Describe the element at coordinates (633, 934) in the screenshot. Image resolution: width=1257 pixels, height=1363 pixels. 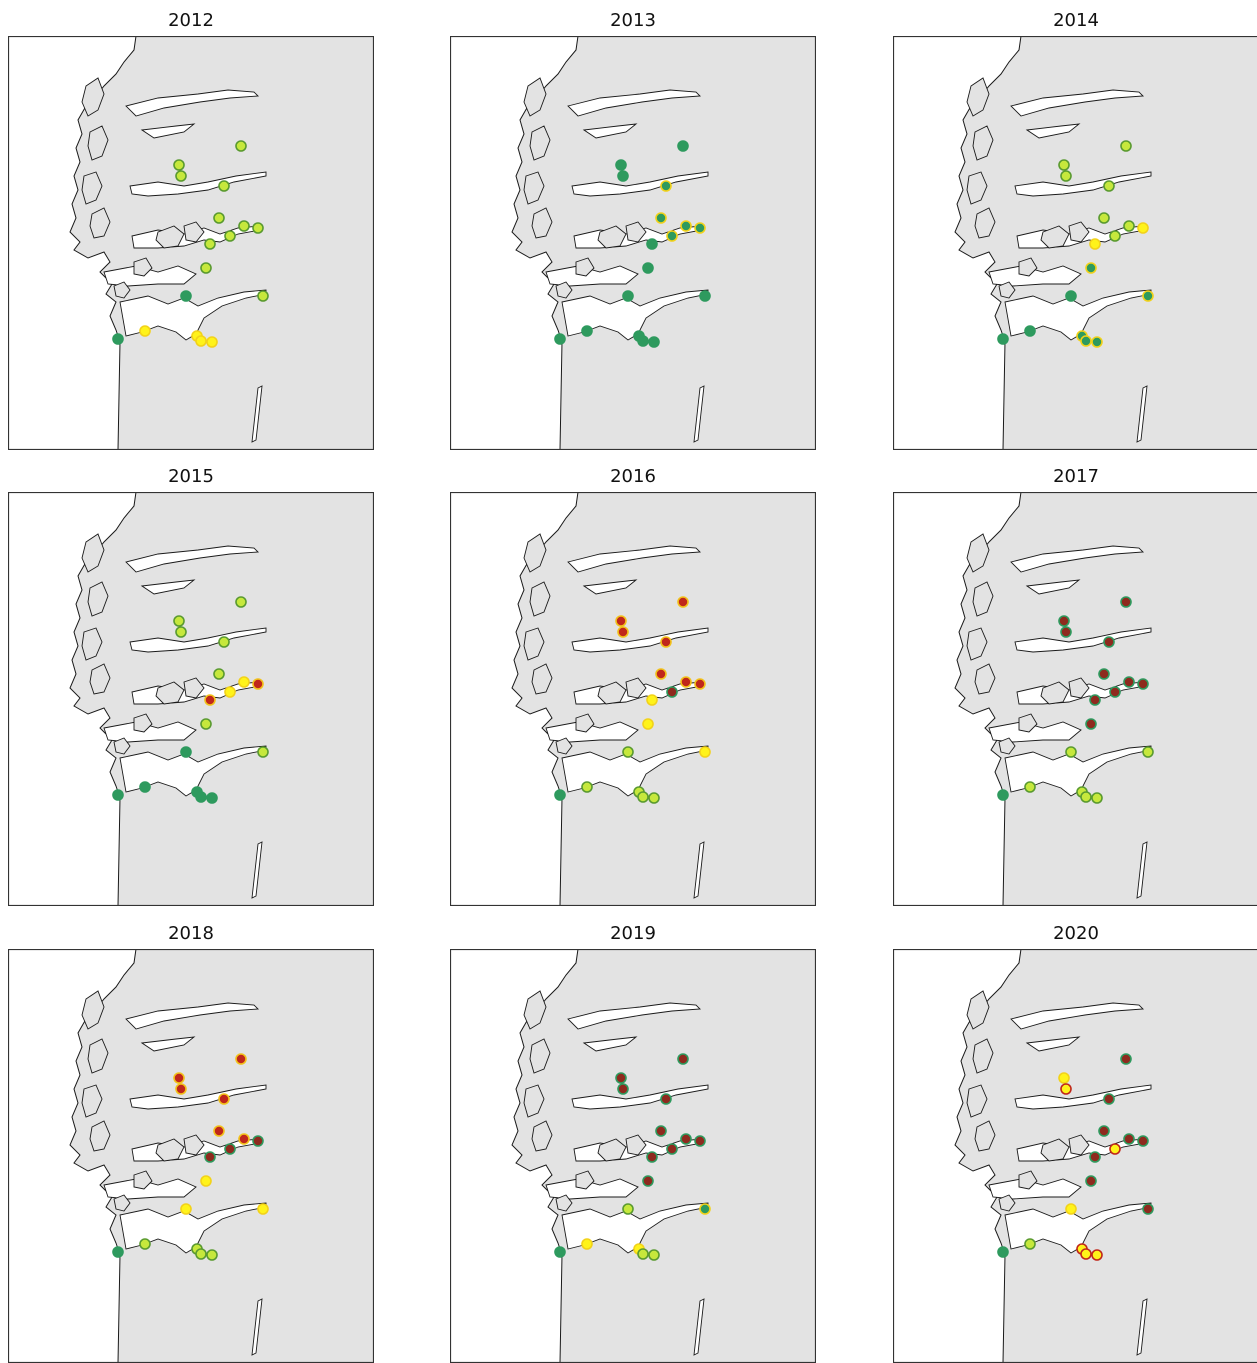
I see `panel-title: 2019` at that location.